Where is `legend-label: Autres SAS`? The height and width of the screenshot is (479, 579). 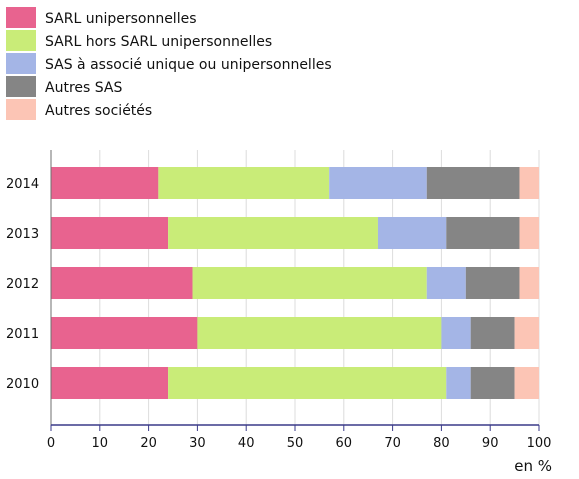
legend-label: Autres SAS is located at coordinates (83, 88).